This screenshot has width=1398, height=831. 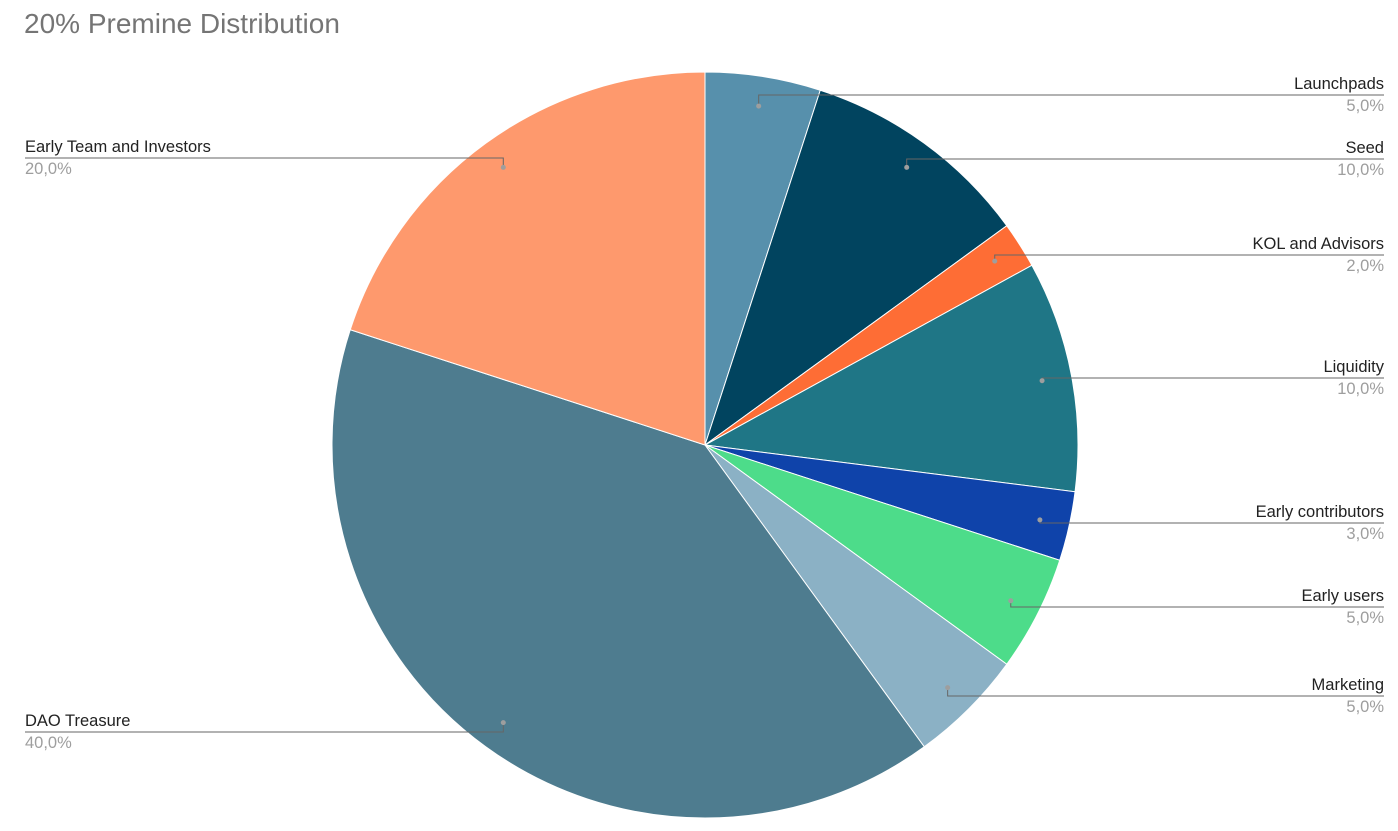 I want to click on slice-percent-early-users: 5,0%, so click(x=1365, y=618).